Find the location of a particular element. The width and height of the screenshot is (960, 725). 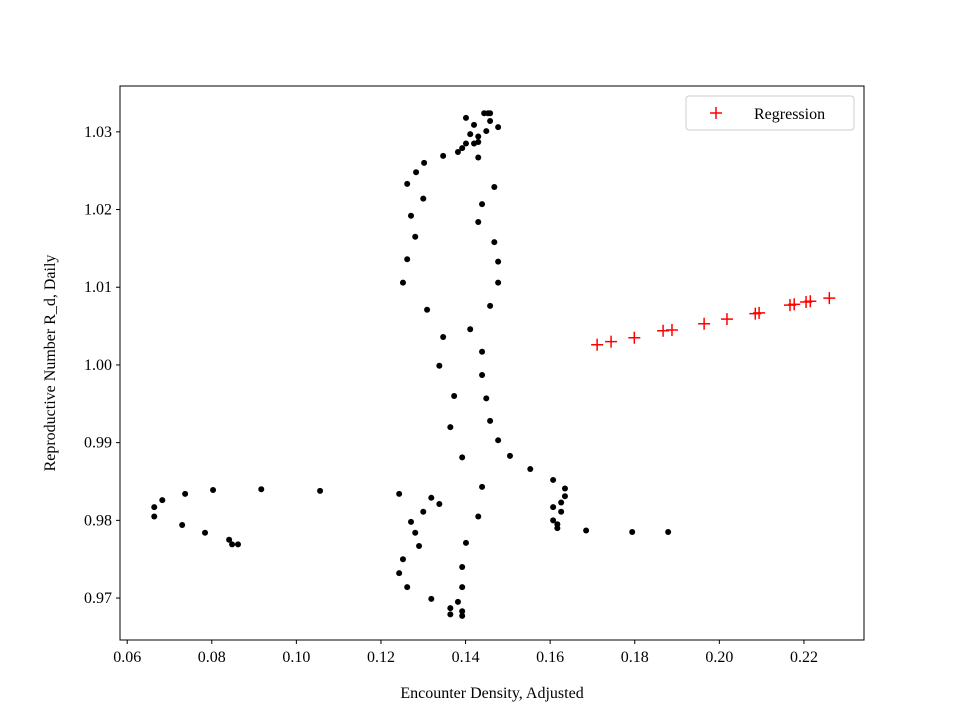

x-tick-label: 0.10 is located at coordinates (296, 657).